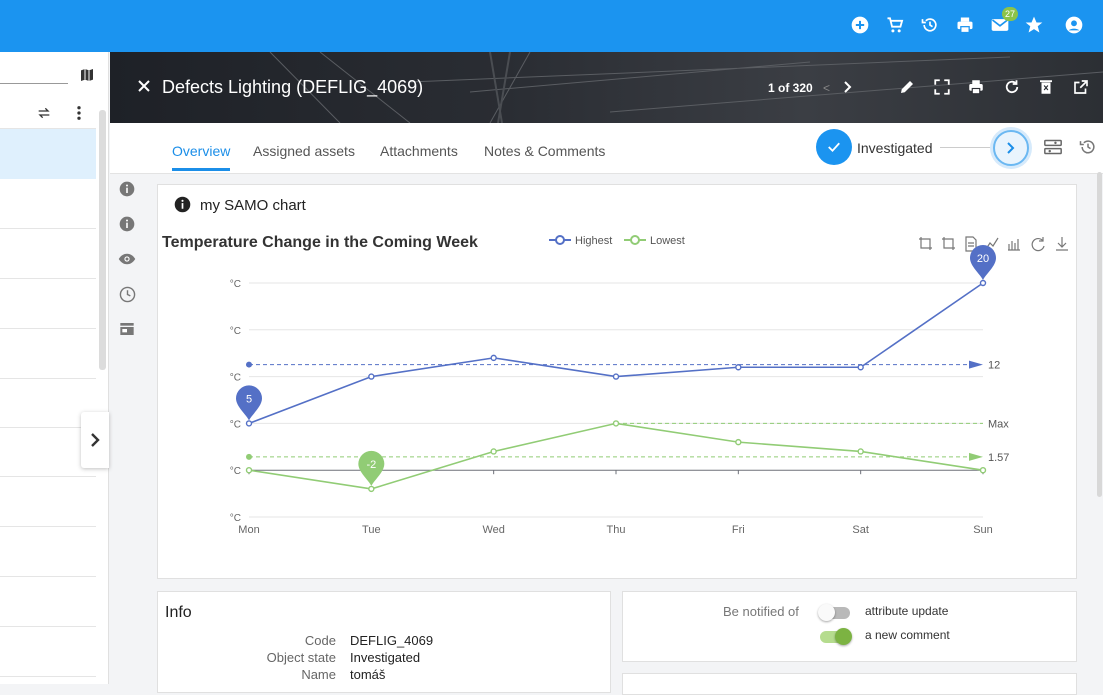  I want to click on lowest-average-line-arrow, so click(976, 456).